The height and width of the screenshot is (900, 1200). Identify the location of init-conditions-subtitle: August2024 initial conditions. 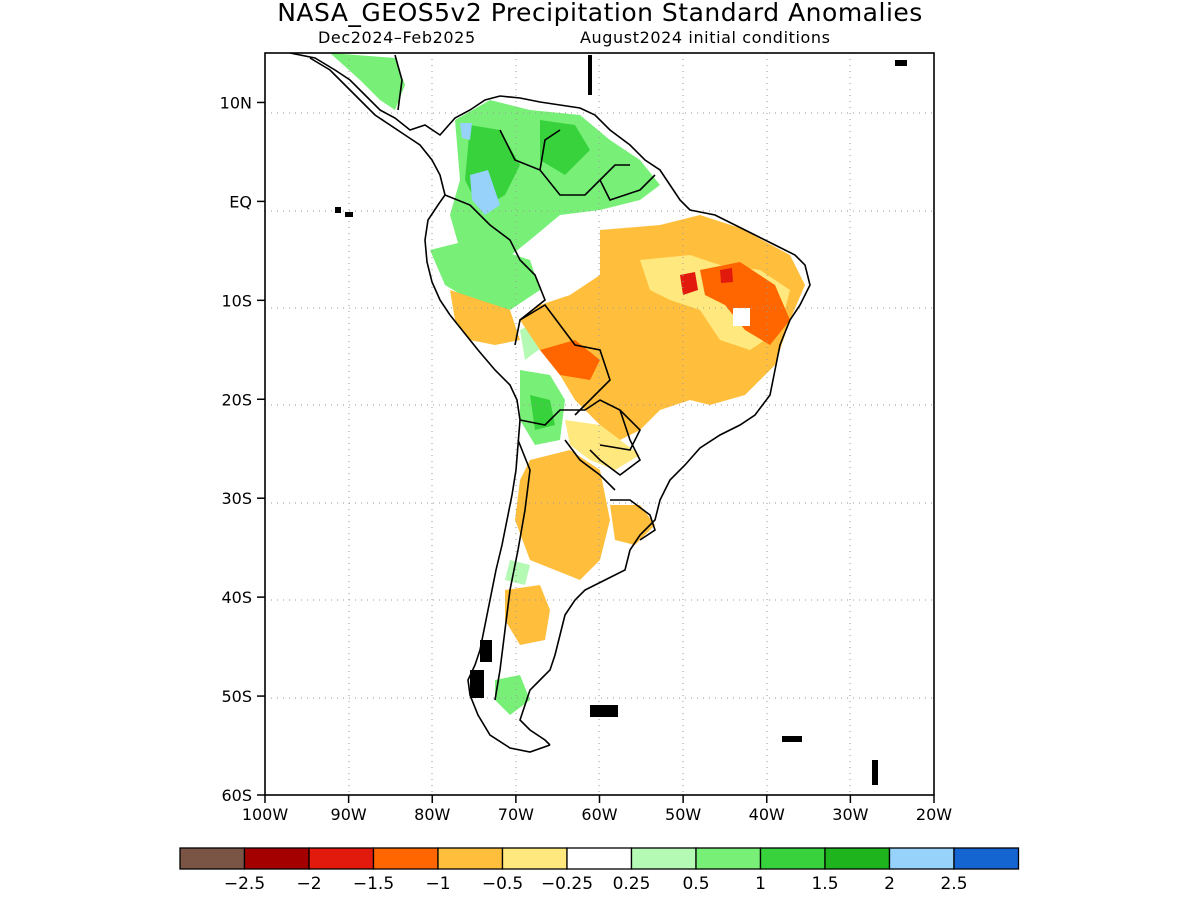
(705, 37).